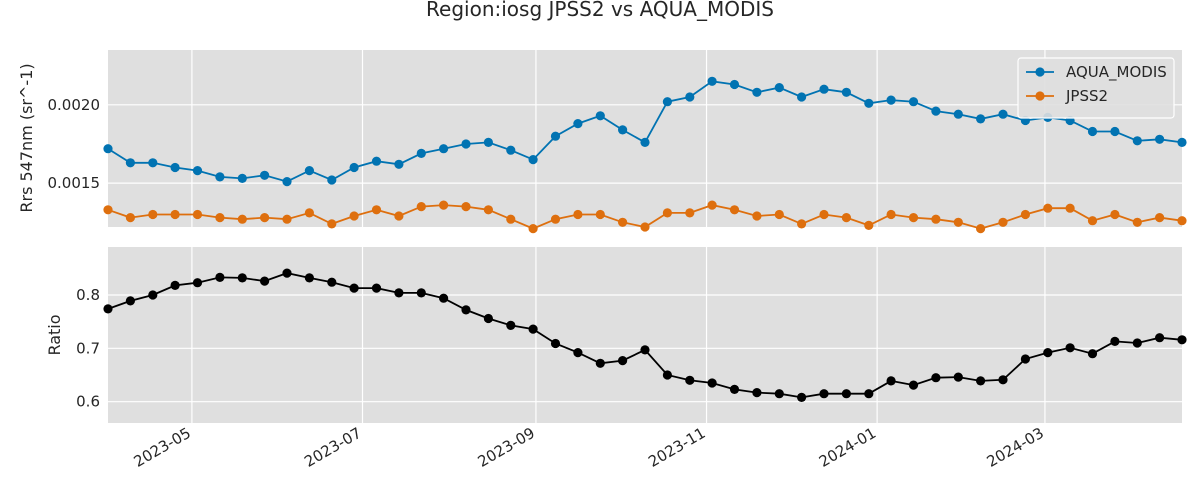 Image resolution: width=1200 pixels, height=500 pixels. I want to click on x-tick-label: 2023-07, so click(332, 447).